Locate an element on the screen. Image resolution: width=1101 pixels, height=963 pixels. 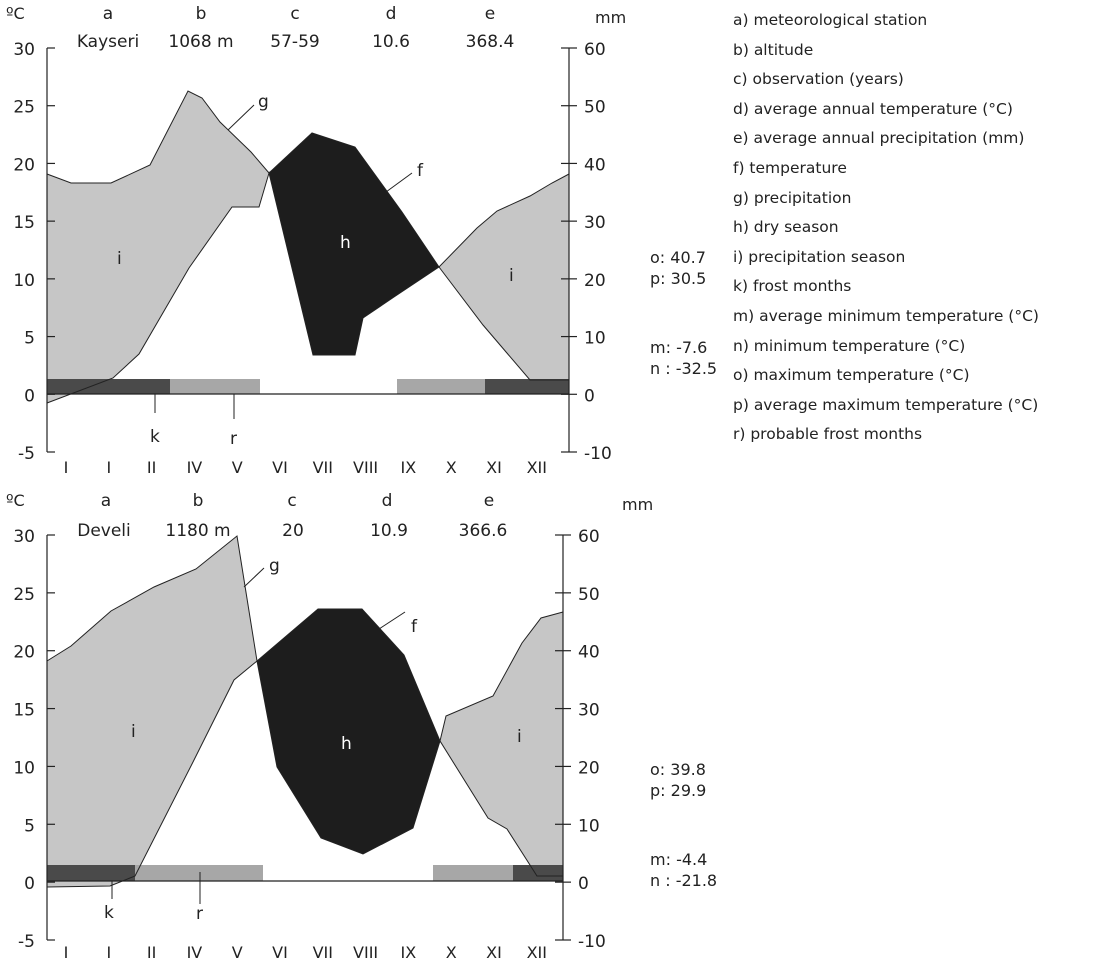
kayseri-month-label: XI is located at coordinates (494, 467).